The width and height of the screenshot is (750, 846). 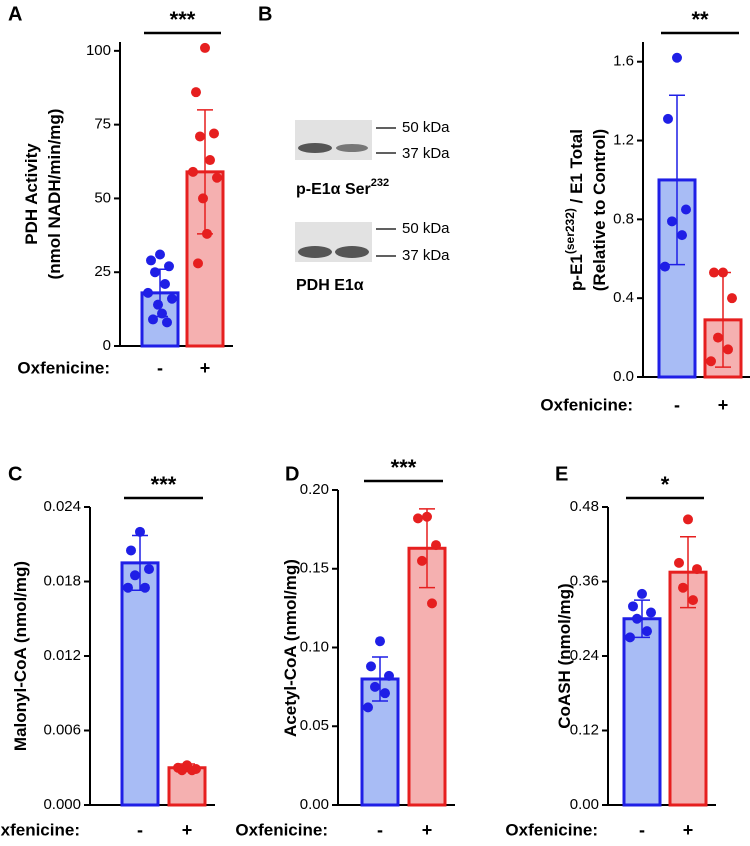 I want to click on y-tick-label: 50, so click(x=102, y=197).